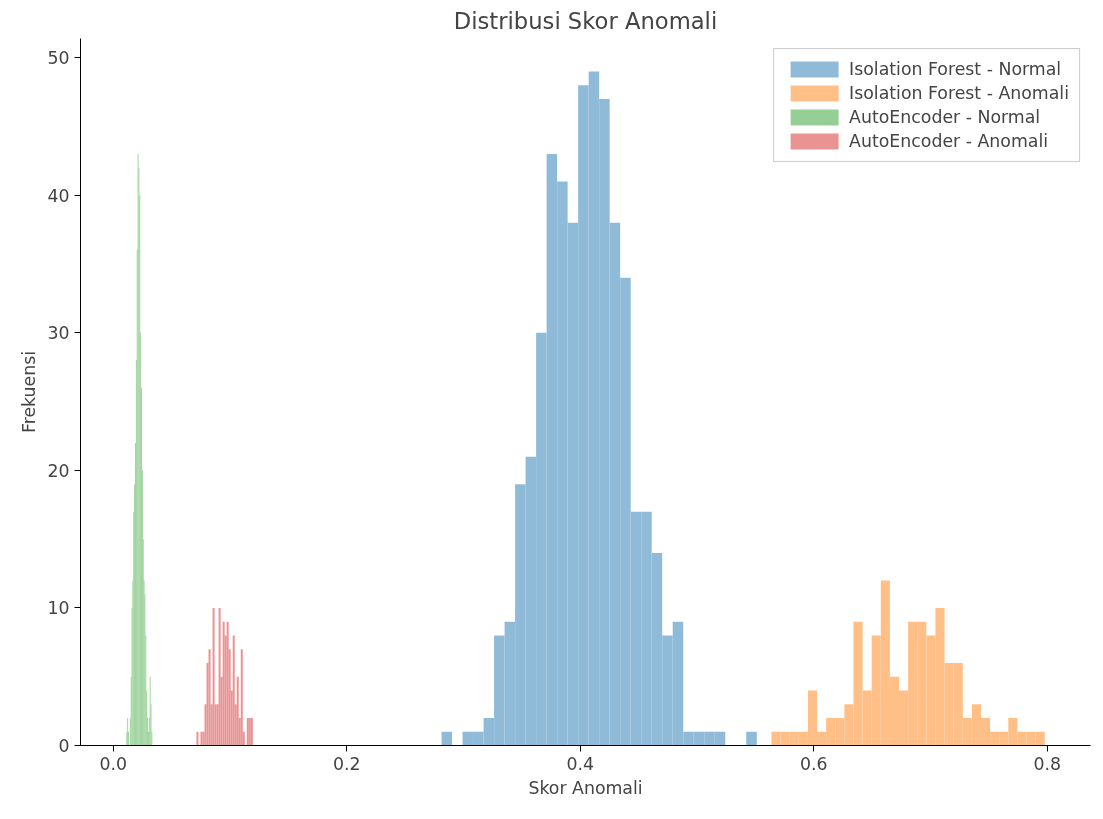 The height and width of the screenshot is (819, 1103). Describe the element at coordinates (58, 470) in the screenshot. I see `y-tick-label: 20` at that location.